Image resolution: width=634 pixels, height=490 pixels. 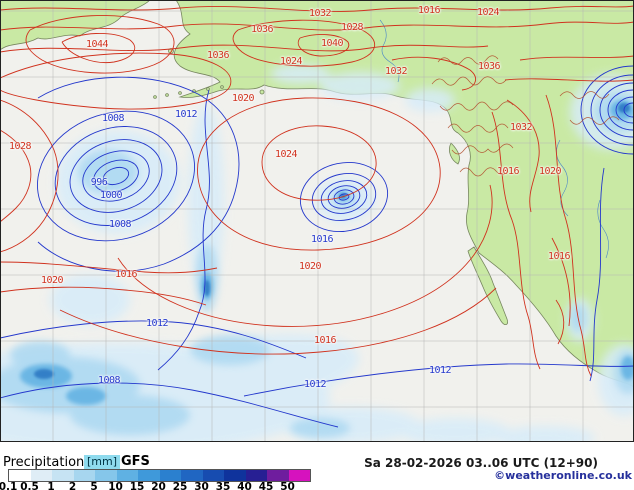 I want to click on forecast-datetime: Sa 28-02-2026 03..06 UTC (12+90), so click(x=481, y=463).